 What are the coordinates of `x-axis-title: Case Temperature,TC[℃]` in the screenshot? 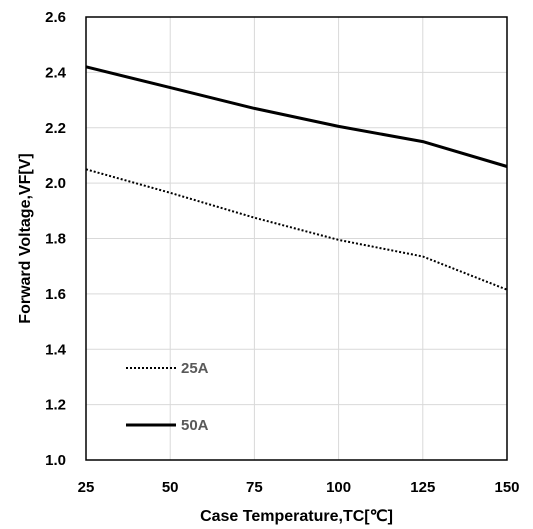 It's located at (296, 516).